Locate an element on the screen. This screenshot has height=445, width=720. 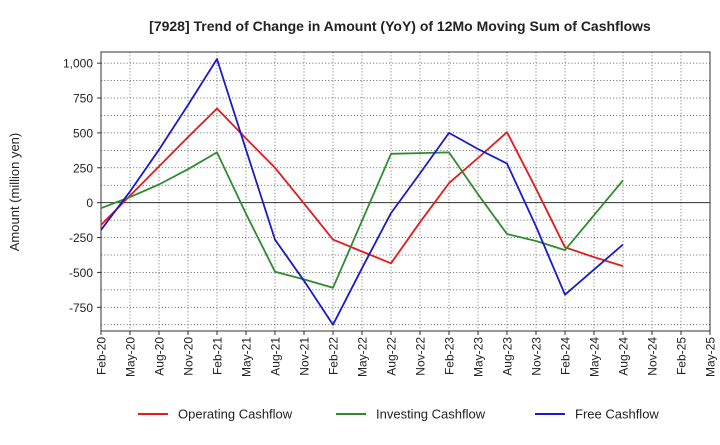
y-tick-label: -500 is located at coordinates (81, 273).